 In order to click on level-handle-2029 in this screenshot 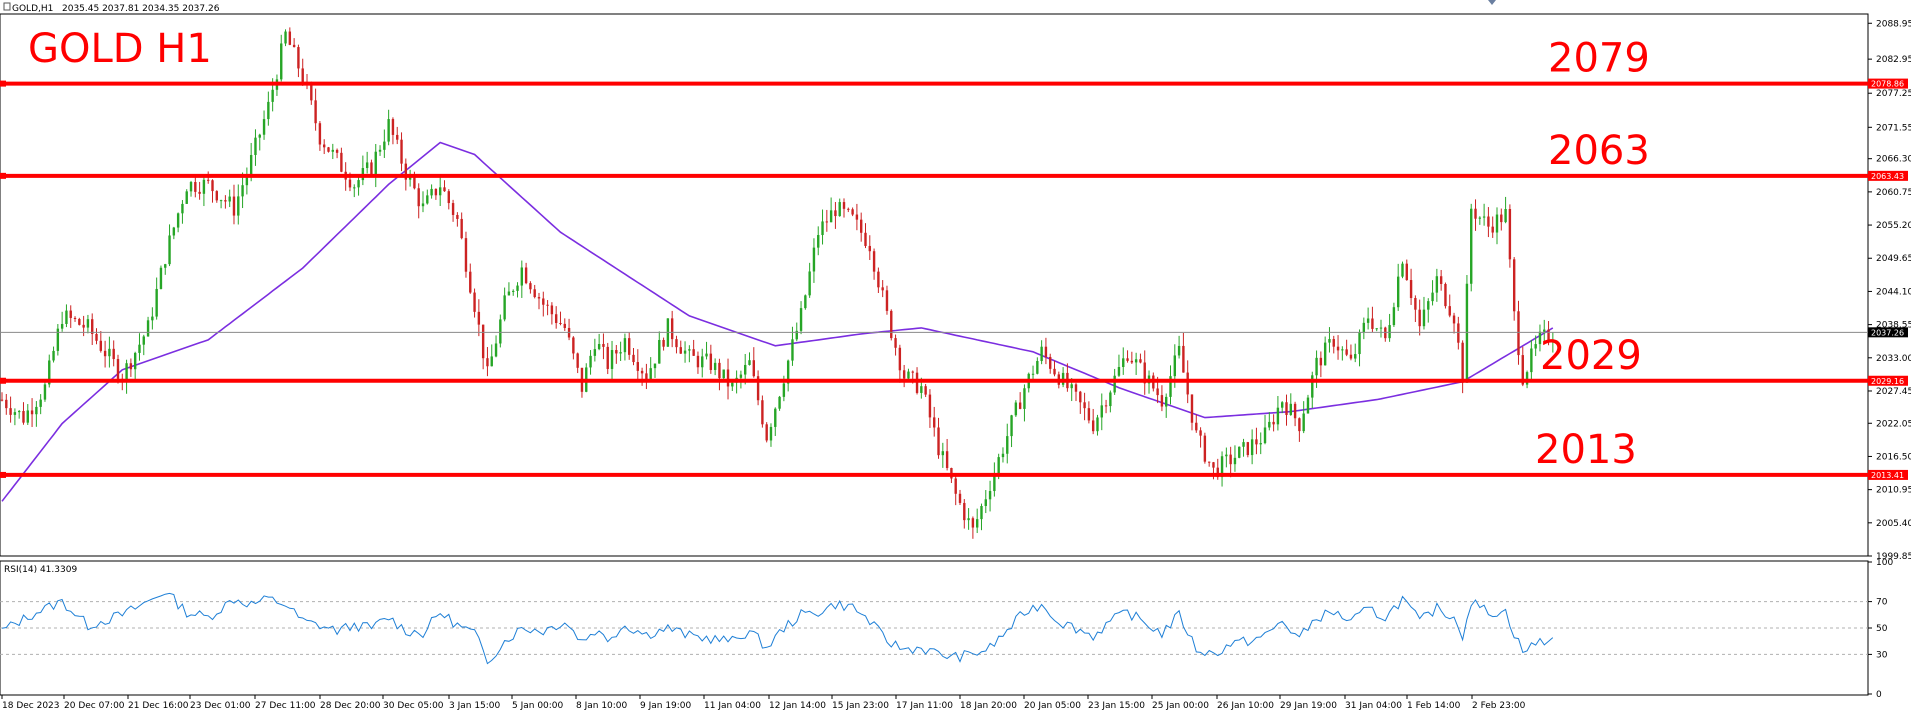, I will do `click(3, 380)`.